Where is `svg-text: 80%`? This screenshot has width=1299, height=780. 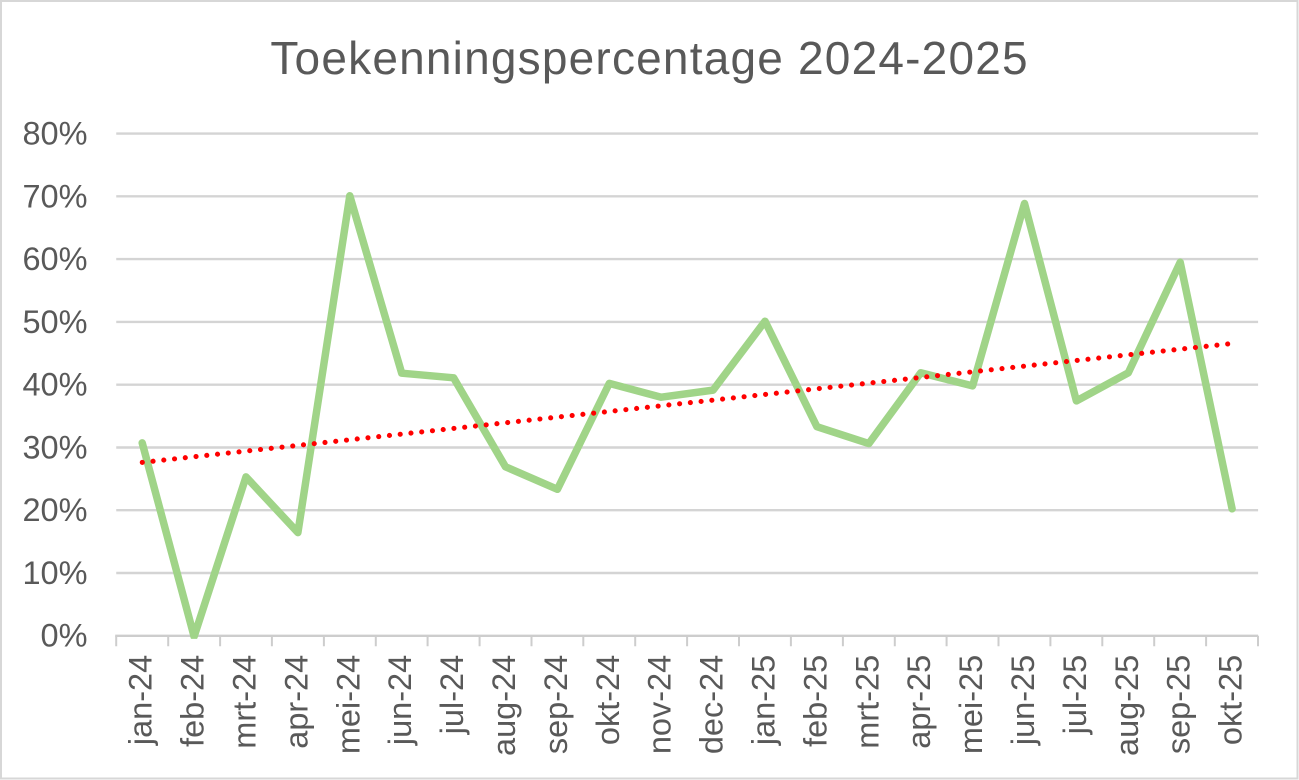 svg-text: 80% is located at coordinates (54, 134).